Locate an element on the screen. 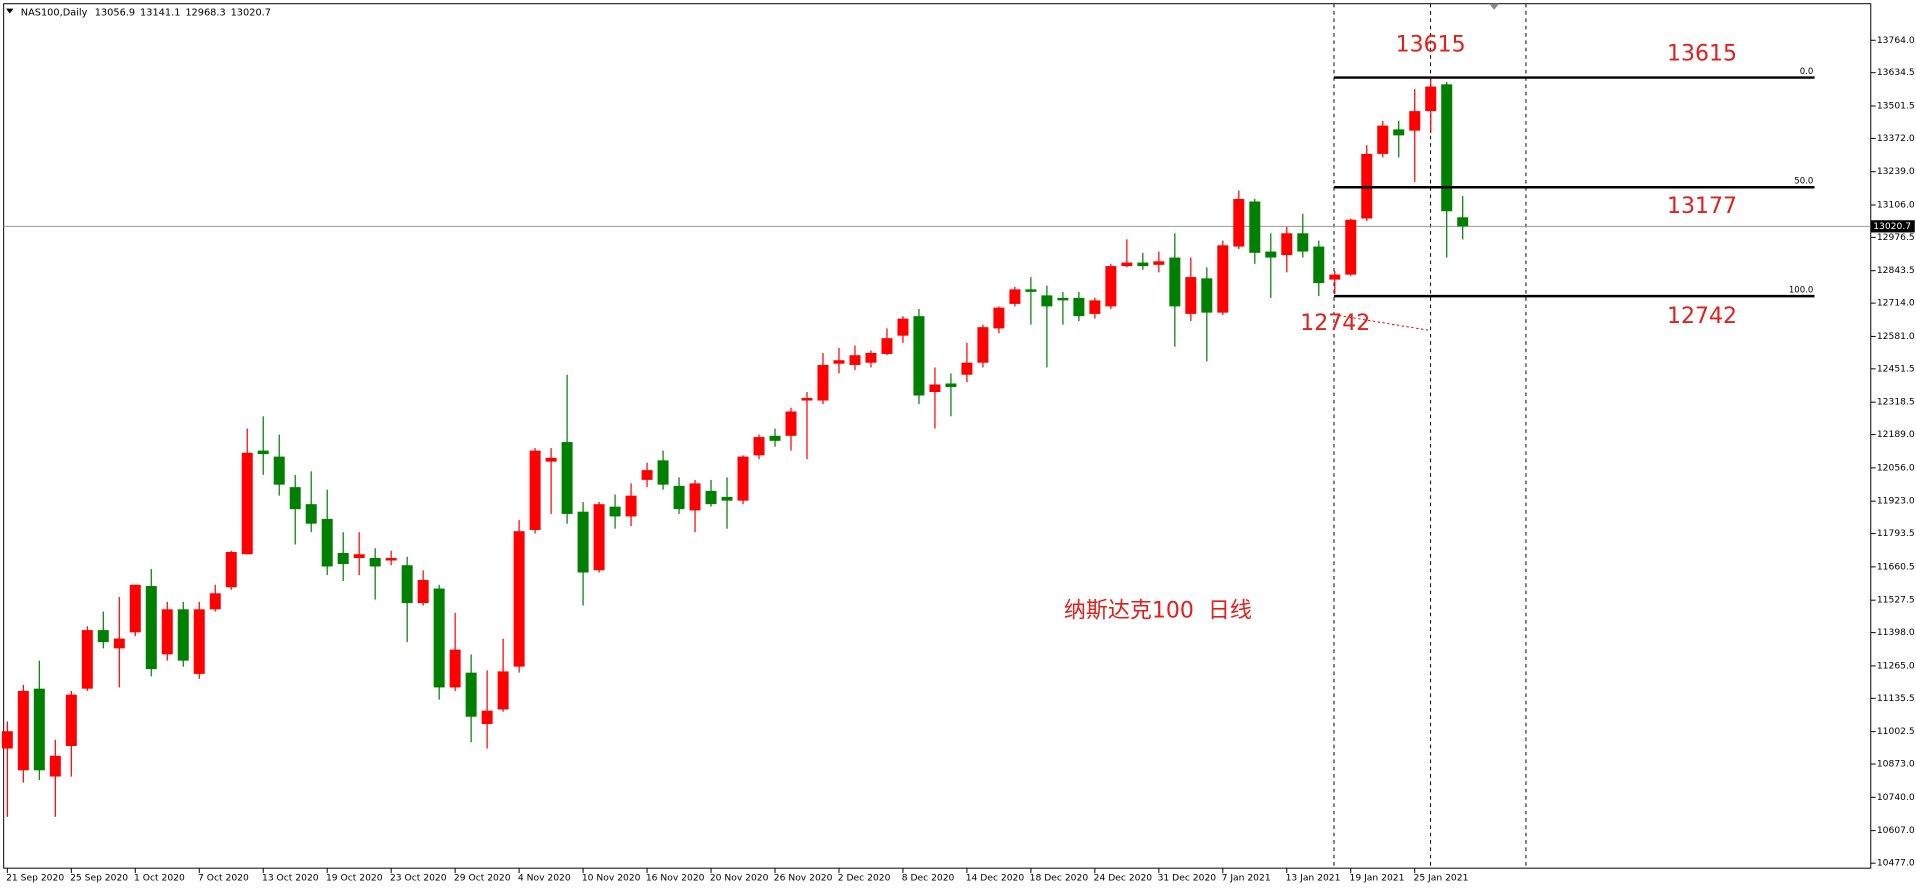 Image resolution: width=1916 pixels, height=889 pixels. price-label-box is located at coordinates (1892, 226).